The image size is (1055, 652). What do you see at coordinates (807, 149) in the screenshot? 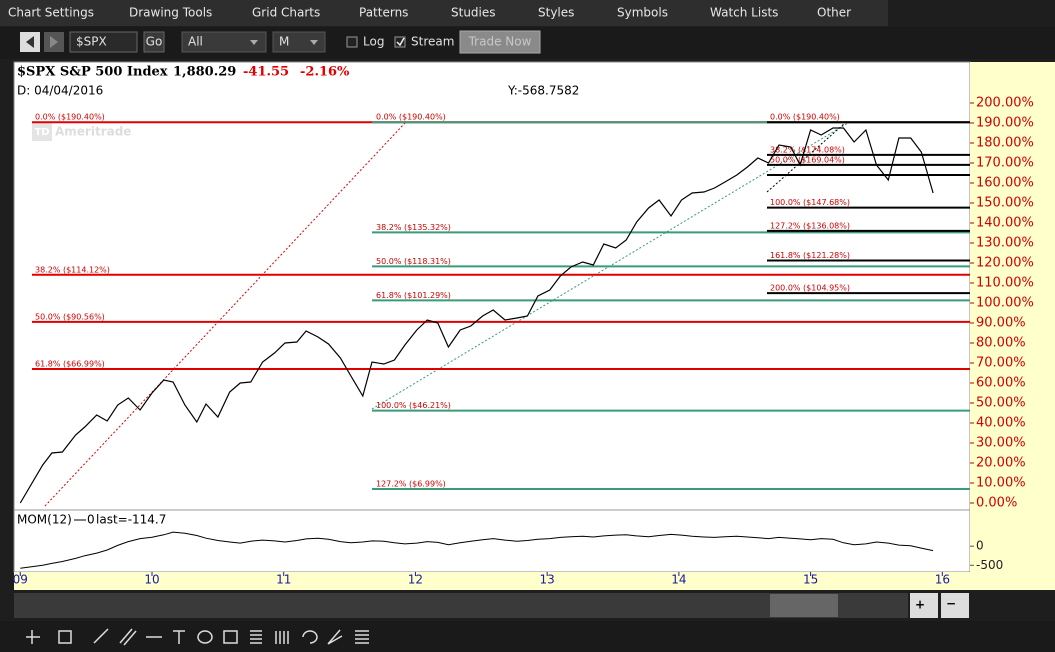
I see `fib-label: 38.2% ($174.08%)` at bounding box center [807, 149].